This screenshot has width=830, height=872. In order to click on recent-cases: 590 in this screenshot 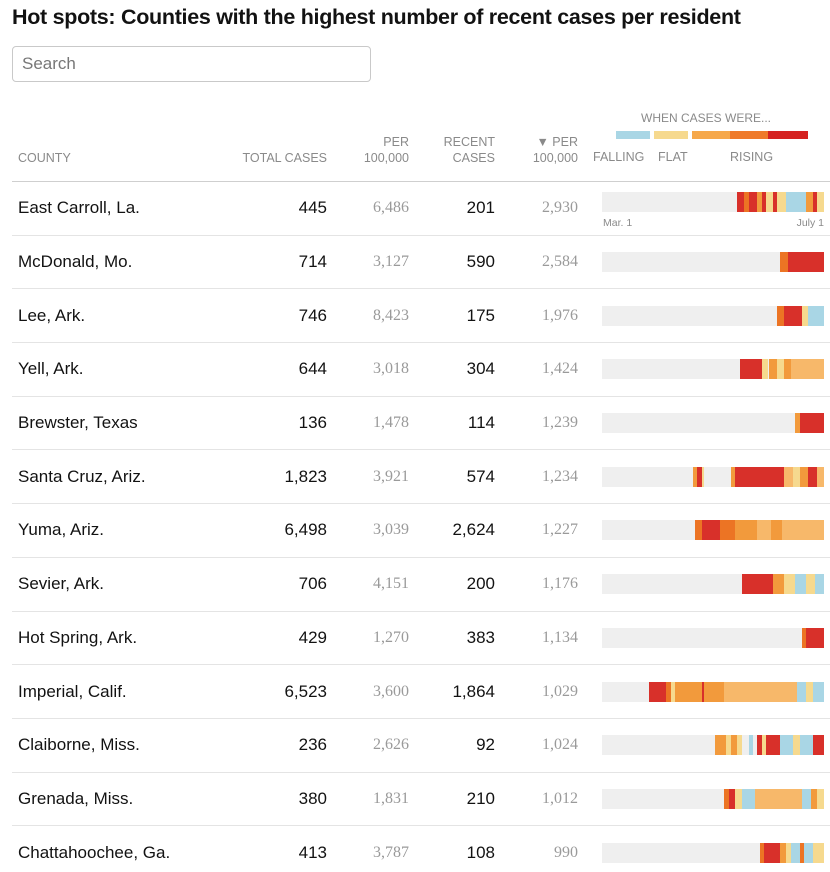, I will do `click(480, 262)`.